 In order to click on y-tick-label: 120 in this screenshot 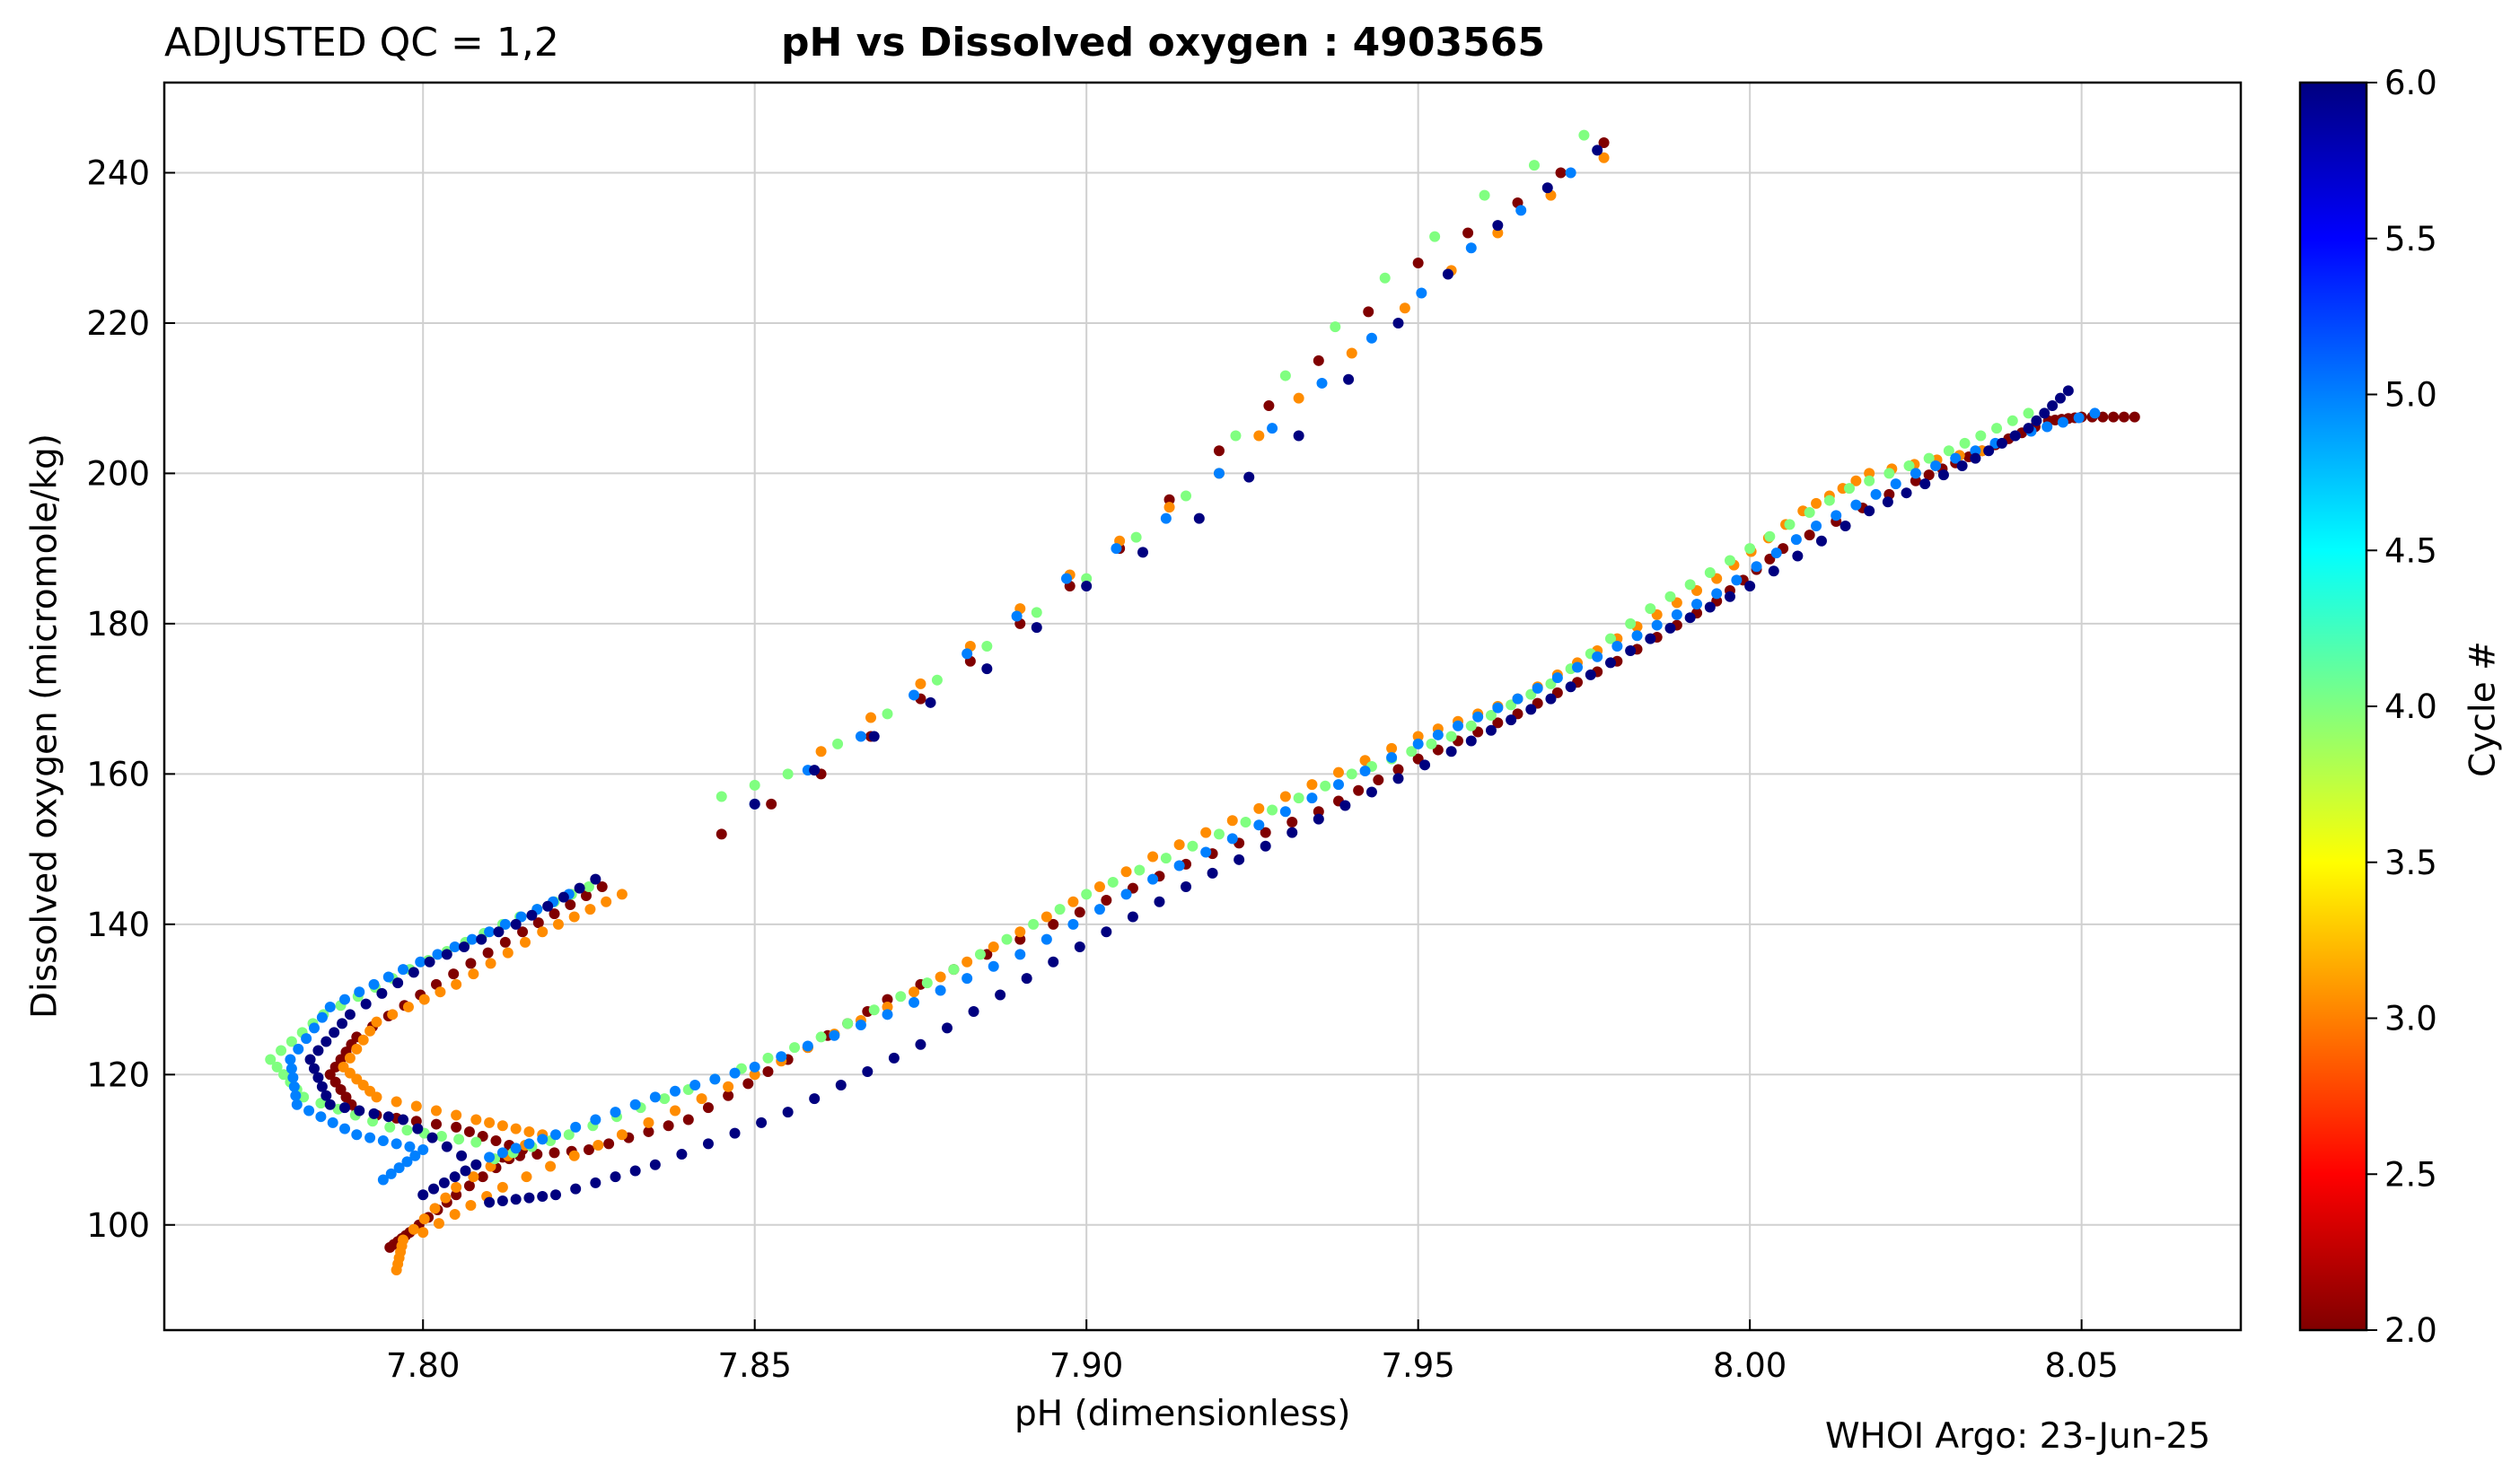, I will do `click(118, 1075)`.